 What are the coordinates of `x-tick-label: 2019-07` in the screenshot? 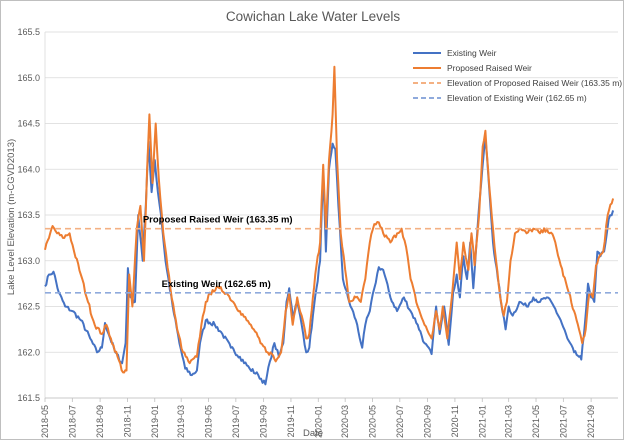 It's located at (236, 421).